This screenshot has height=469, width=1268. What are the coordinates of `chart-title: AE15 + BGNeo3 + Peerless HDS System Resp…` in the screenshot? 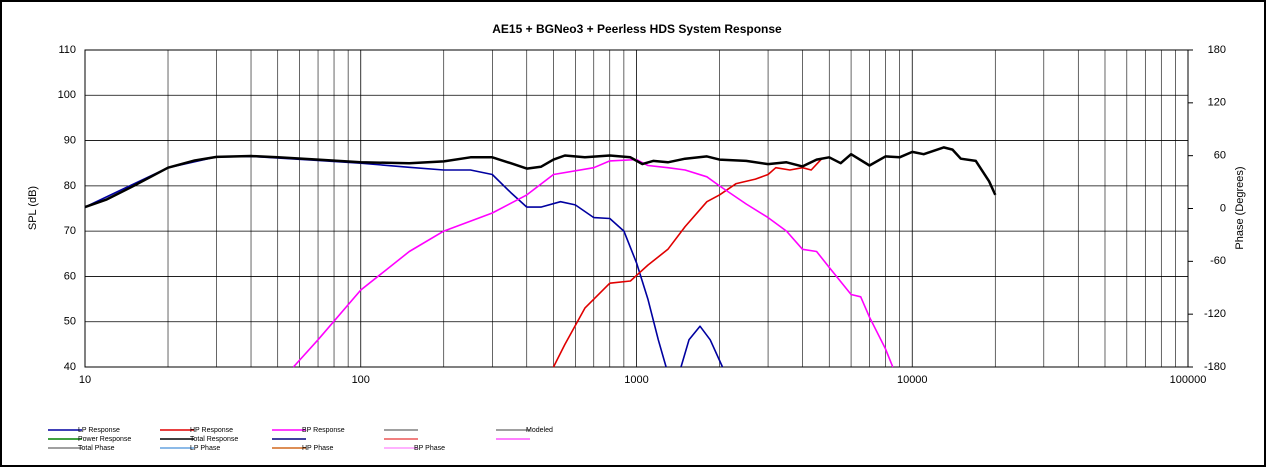 It's located at (637, 29).